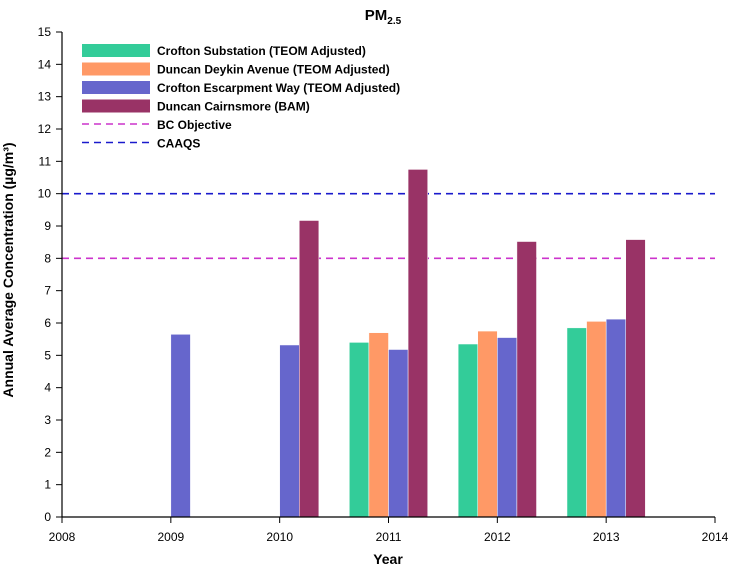  What do you see at coordinates (47, 291) in the screenshot?
I see `y-tick-label-7: 7` at bounding box center [47, 291].